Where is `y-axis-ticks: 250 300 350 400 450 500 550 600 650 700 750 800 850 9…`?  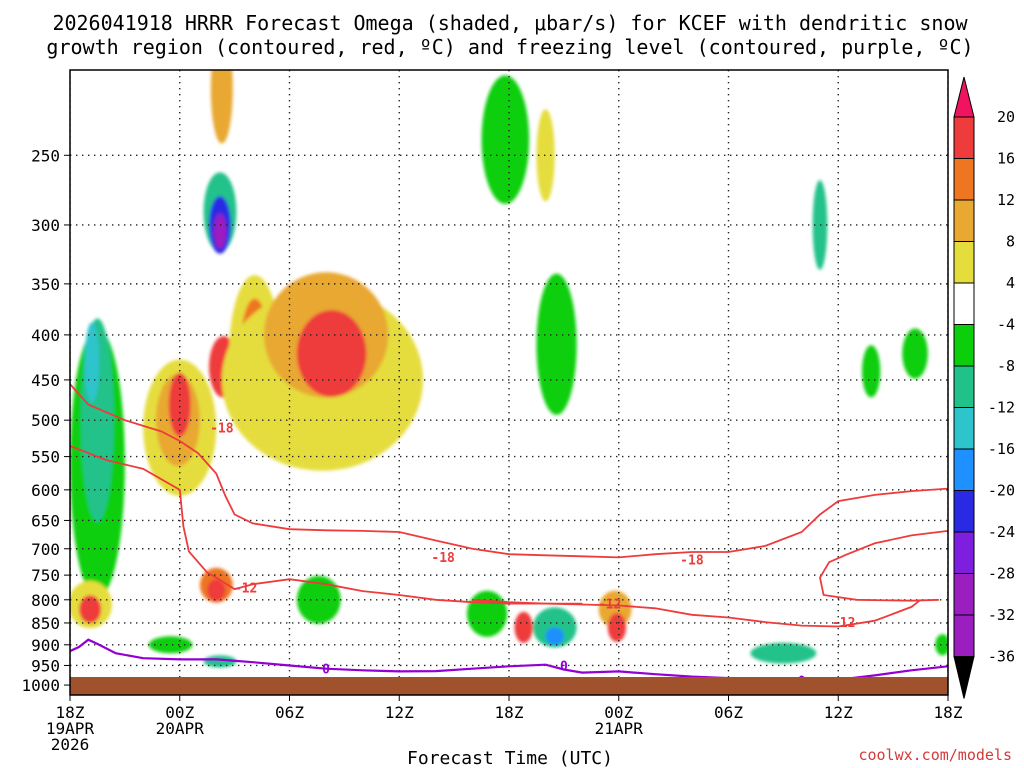
y-axis-ticks: 250 300 350 400 450 500 550 600 650 700 750 800 850 9… is located at coordinates (45, 420).